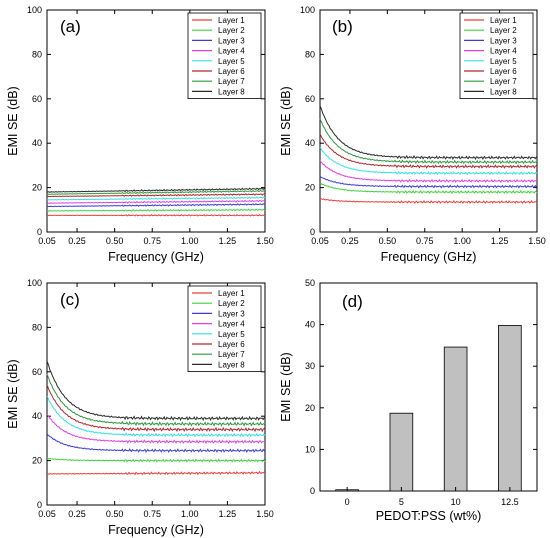 This screenshot has height=538, width=550. I want to click on panel-tag: (d), so click(352, 301).